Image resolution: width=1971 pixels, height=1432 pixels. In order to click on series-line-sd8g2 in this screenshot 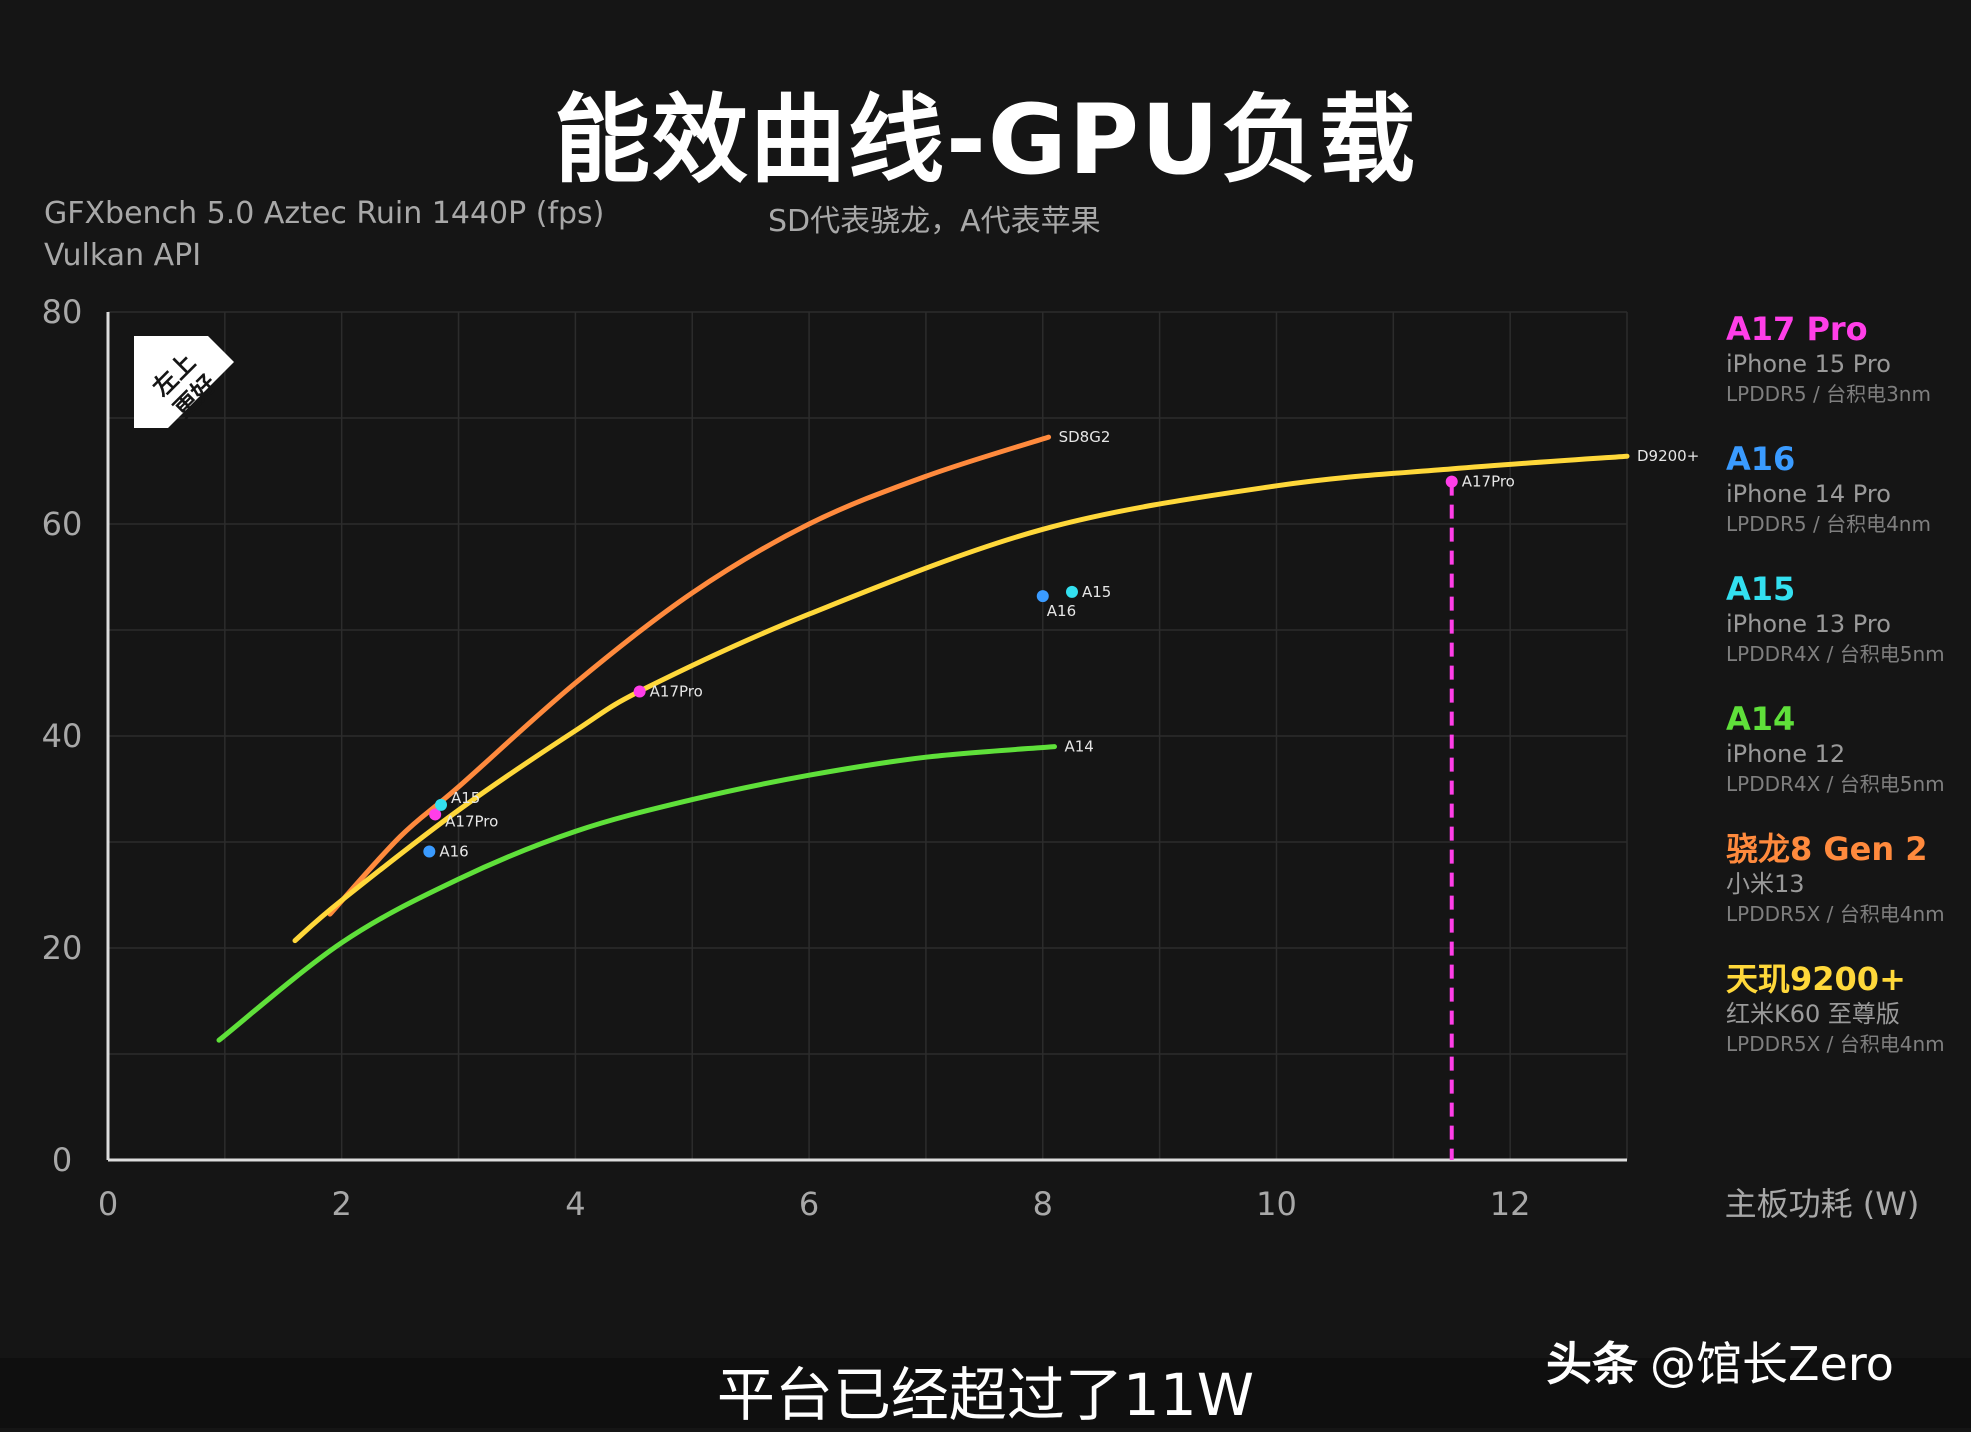, I will do `click(689, 675)`.